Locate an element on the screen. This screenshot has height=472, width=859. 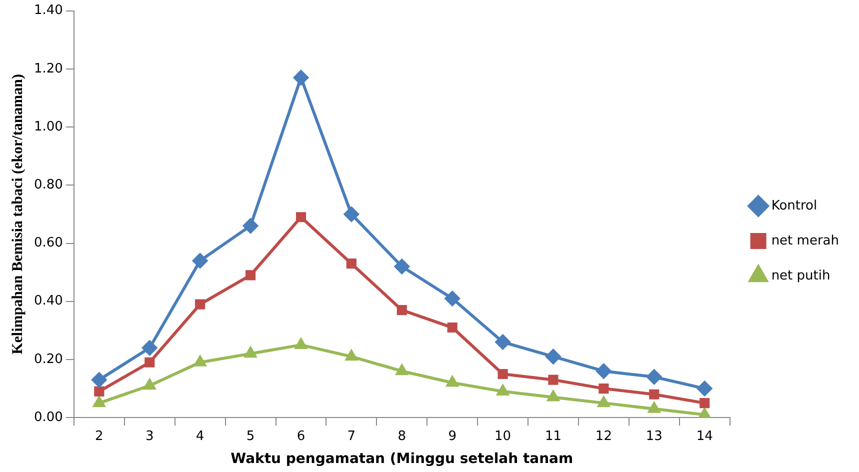
x-axis-title: Waktu pengamatan (Minggu setelah tanam is located at coordinates (402, 459).